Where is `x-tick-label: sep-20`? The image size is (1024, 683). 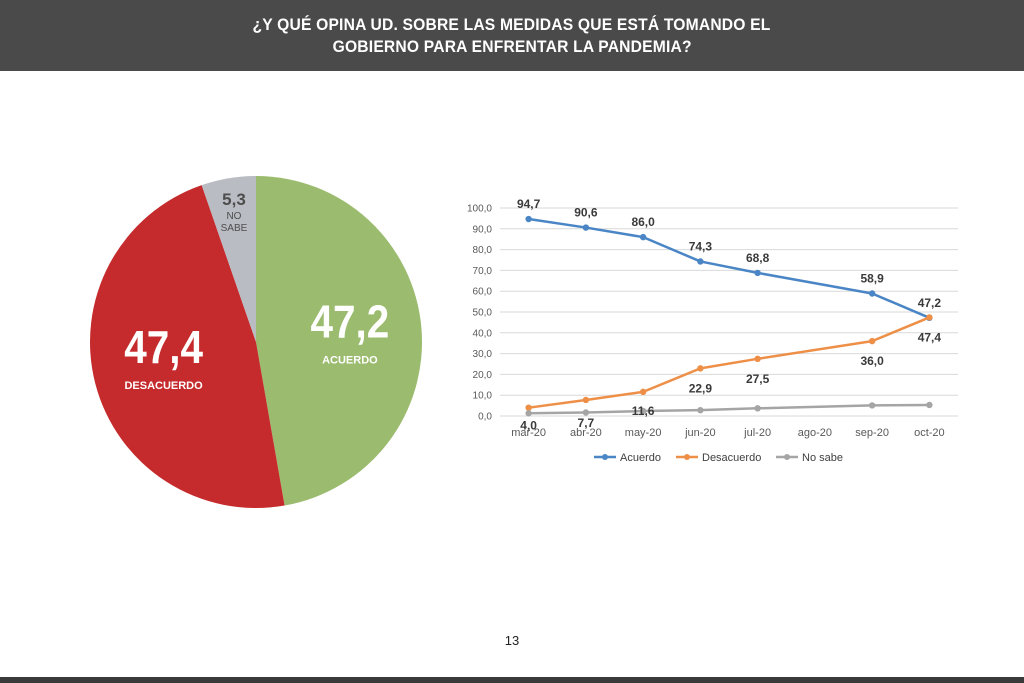 x-tick-label: sep-20 is located at coordinates (872, 433).